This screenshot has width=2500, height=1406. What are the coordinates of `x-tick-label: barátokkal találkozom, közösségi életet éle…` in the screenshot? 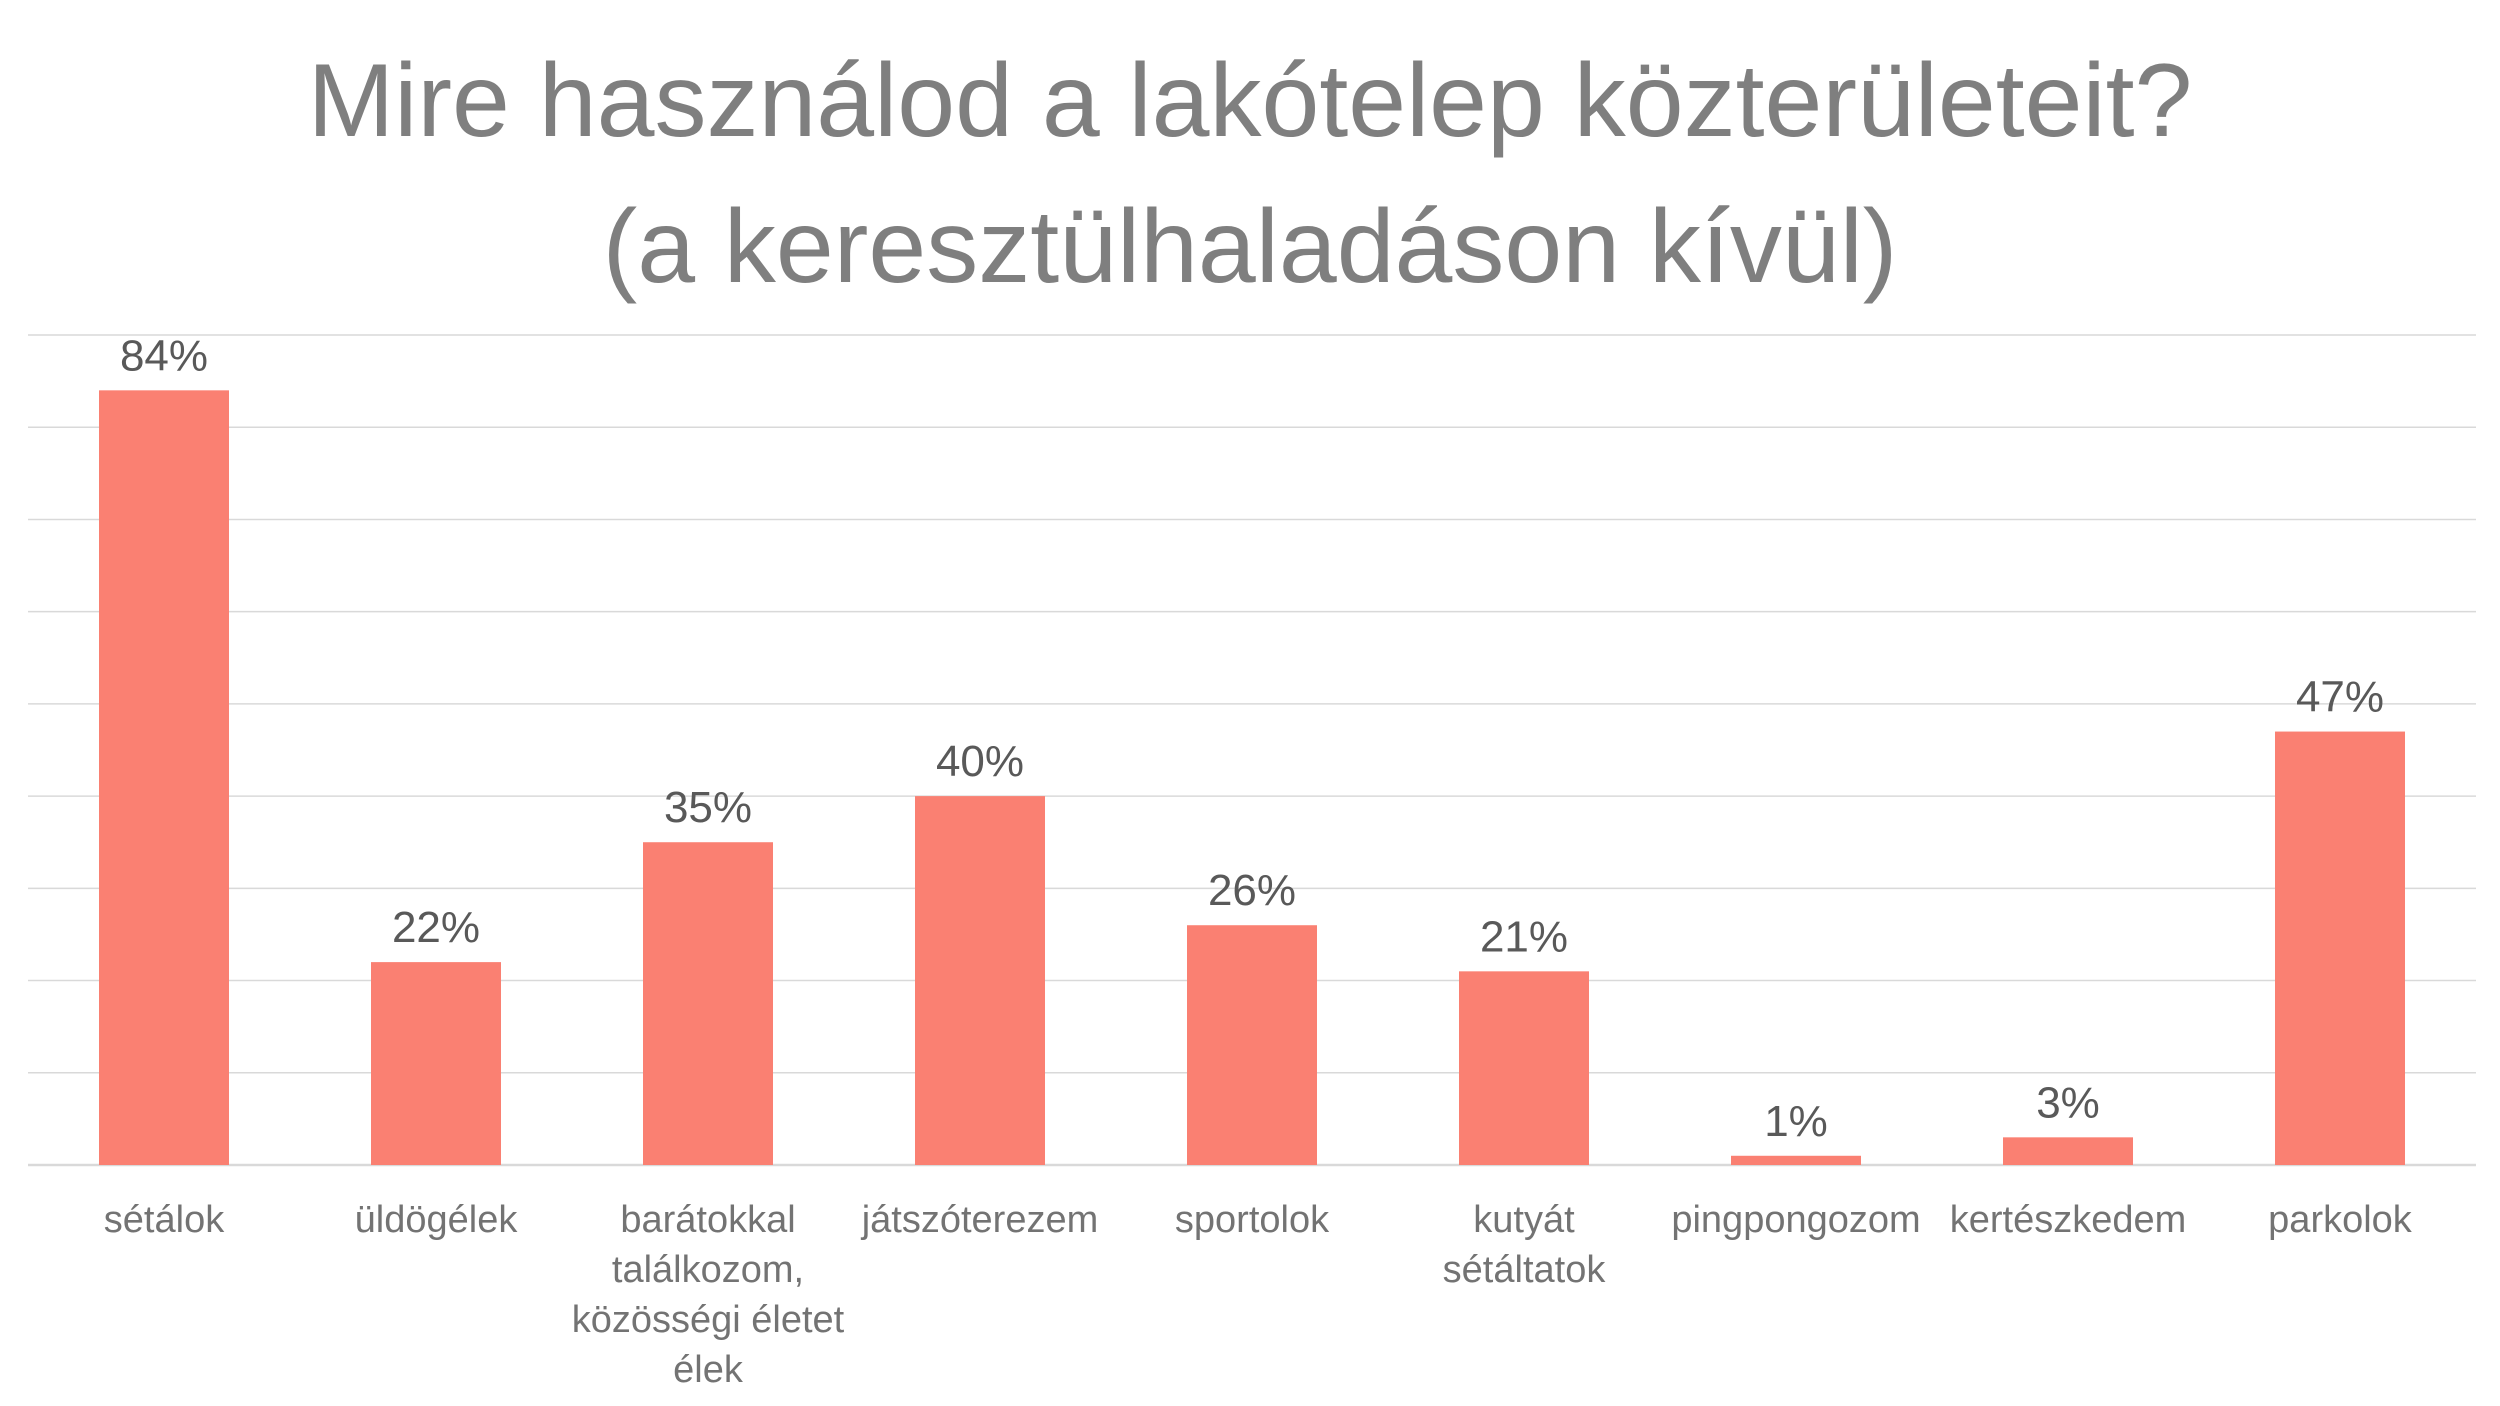 It's located at (708, 1295).